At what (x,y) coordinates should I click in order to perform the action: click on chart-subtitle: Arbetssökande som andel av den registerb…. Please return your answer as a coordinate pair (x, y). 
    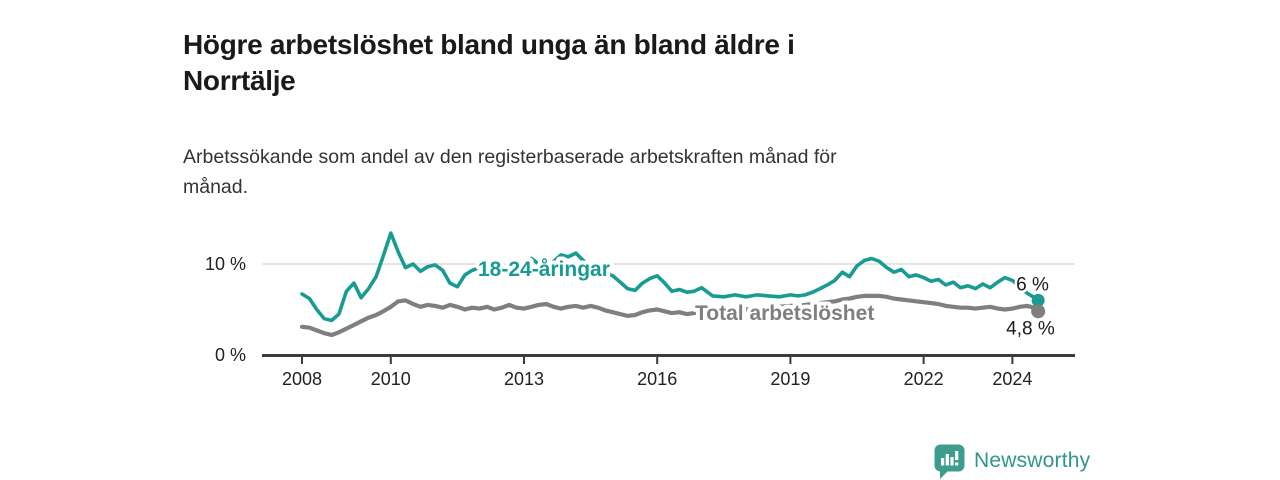
    Looking at the image, I should click on (510, 172).